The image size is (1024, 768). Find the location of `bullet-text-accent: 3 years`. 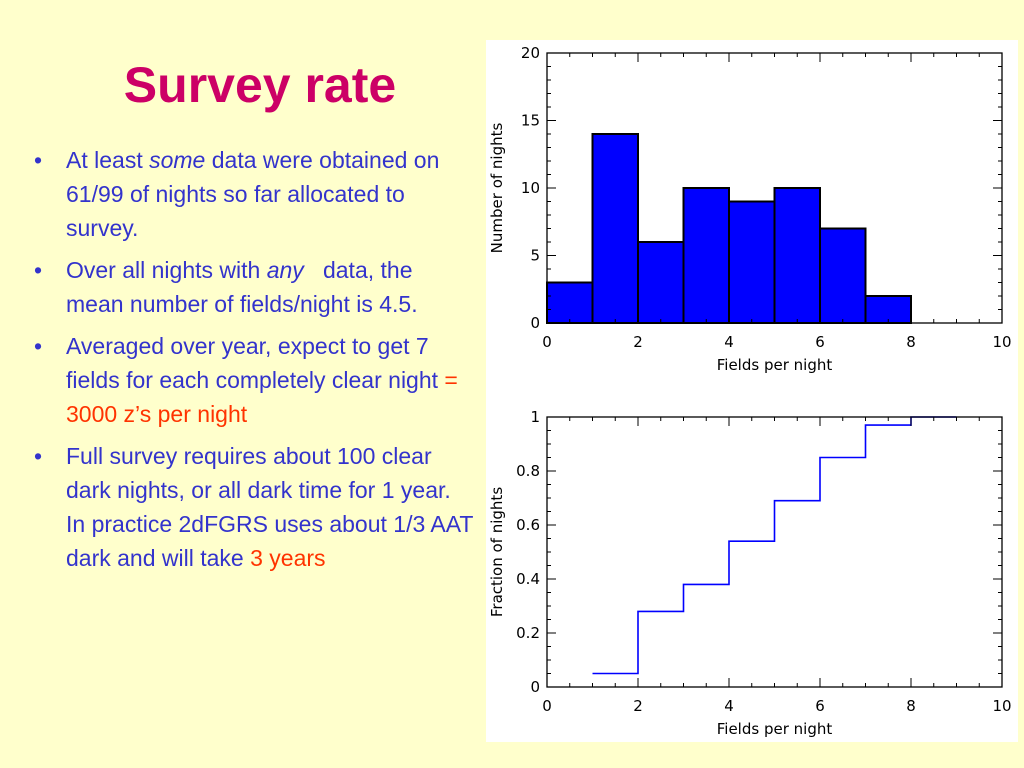

bullet-text-accent: 3 years is located at coordinates (288, 558).